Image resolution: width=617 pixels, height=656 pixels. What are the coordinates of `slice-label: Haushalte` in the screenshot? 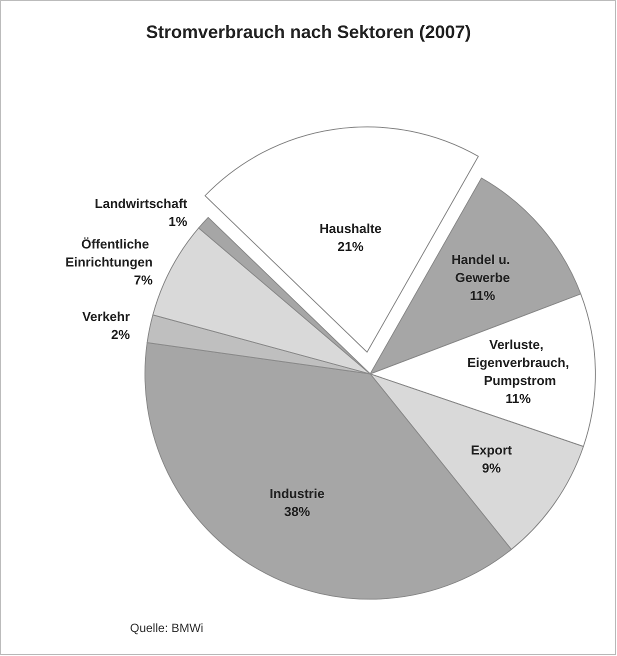 It's located at (351, 228).